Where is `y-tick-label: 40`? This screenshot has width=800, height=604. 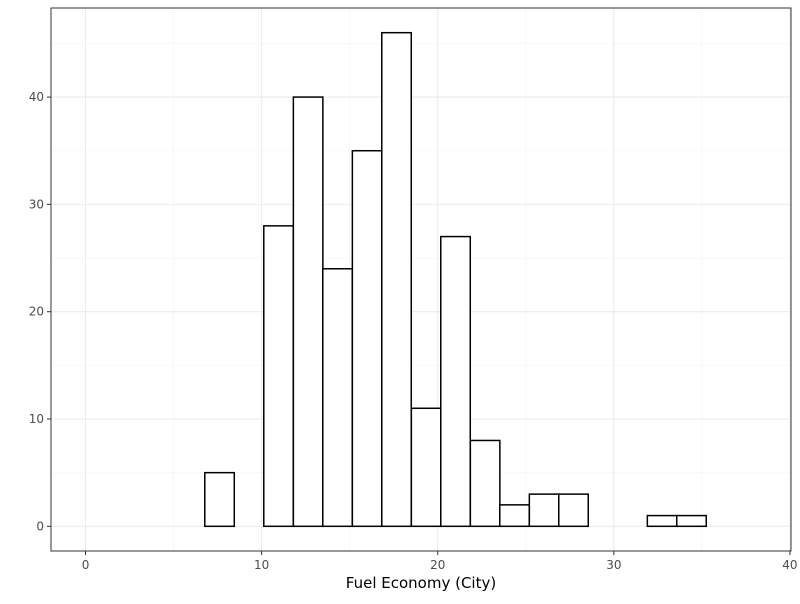 y-tick-label: 40 is located at coordinates (36, 97).